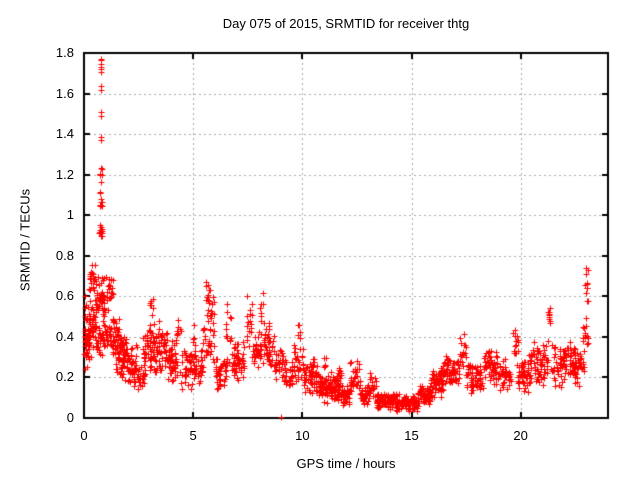  What do you see at coordinates (64, 134) in the screenshot?
I see `y-tick-label: 1.4` at bounding box center [64, 134].